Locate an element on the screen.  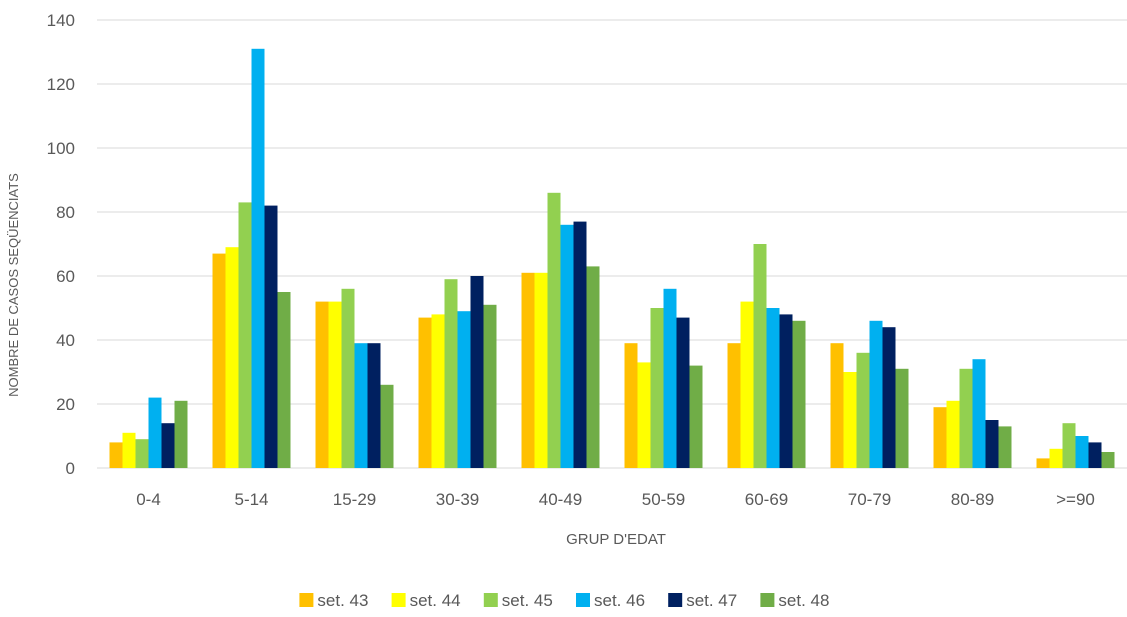
legend-label: set. 46 is located at coordinates (619, 600).